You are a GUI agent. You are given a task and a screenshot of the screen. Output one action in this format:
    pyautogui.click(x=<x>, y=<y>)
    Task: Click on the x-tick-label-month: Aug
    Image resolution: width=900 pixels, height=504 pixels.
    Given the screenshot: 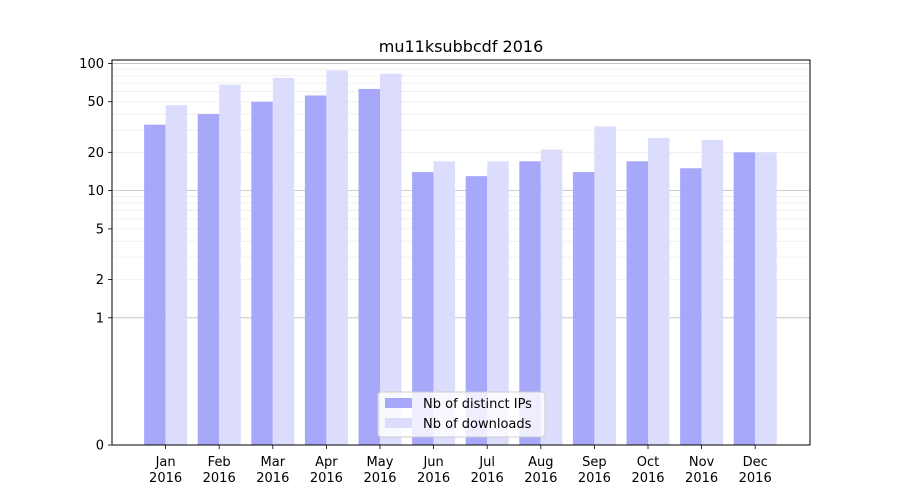 What is the action you would take?
    pyautogui.click(x=540, y=462)
    